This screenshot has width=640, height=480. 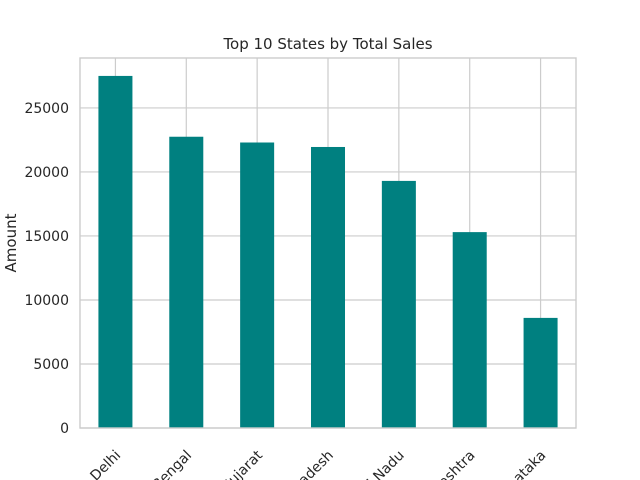 I want to click on y-axis-label: Amount, so click(x=11, y=242).